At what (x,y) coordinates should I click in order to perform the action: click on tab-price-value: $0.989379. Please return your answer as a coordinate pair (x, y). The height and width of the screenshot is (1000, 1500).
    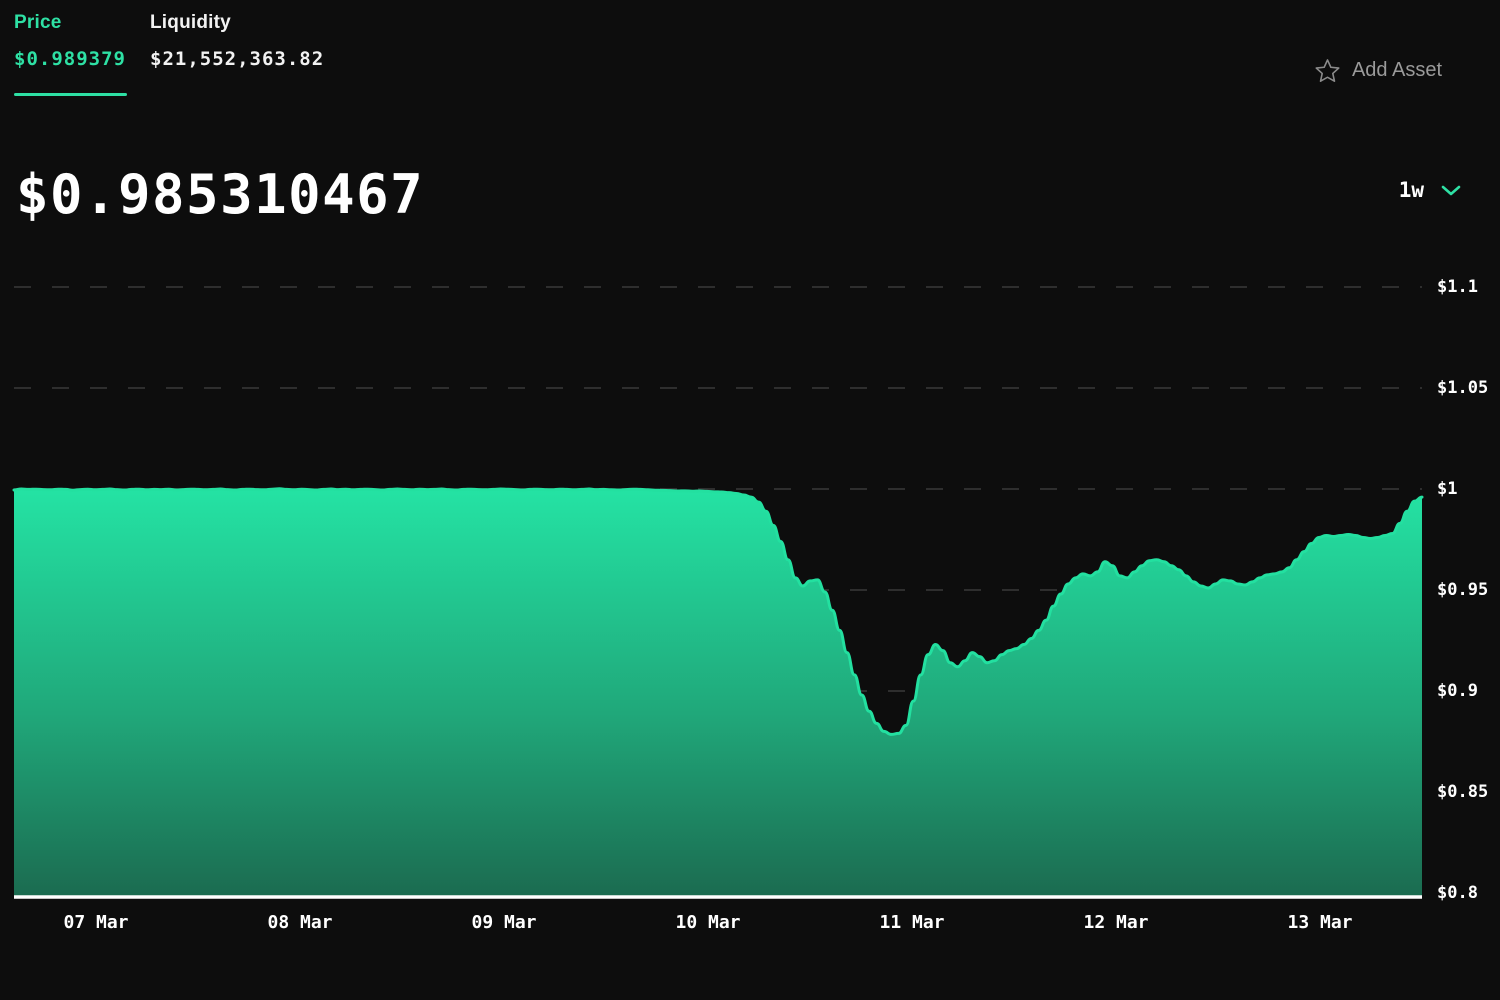
    Looking at the image, I should click on (70, 59).